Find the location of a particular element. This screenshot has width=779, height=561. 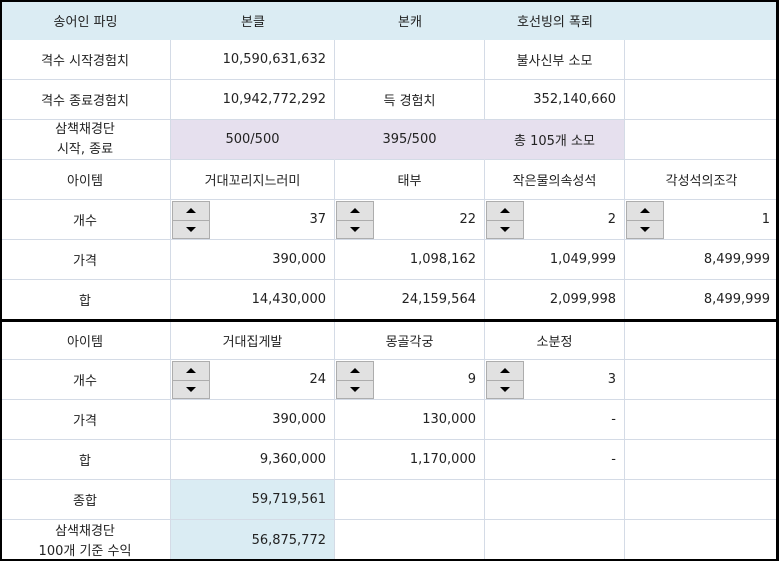

section-divider is located at coordinates (389, 320).